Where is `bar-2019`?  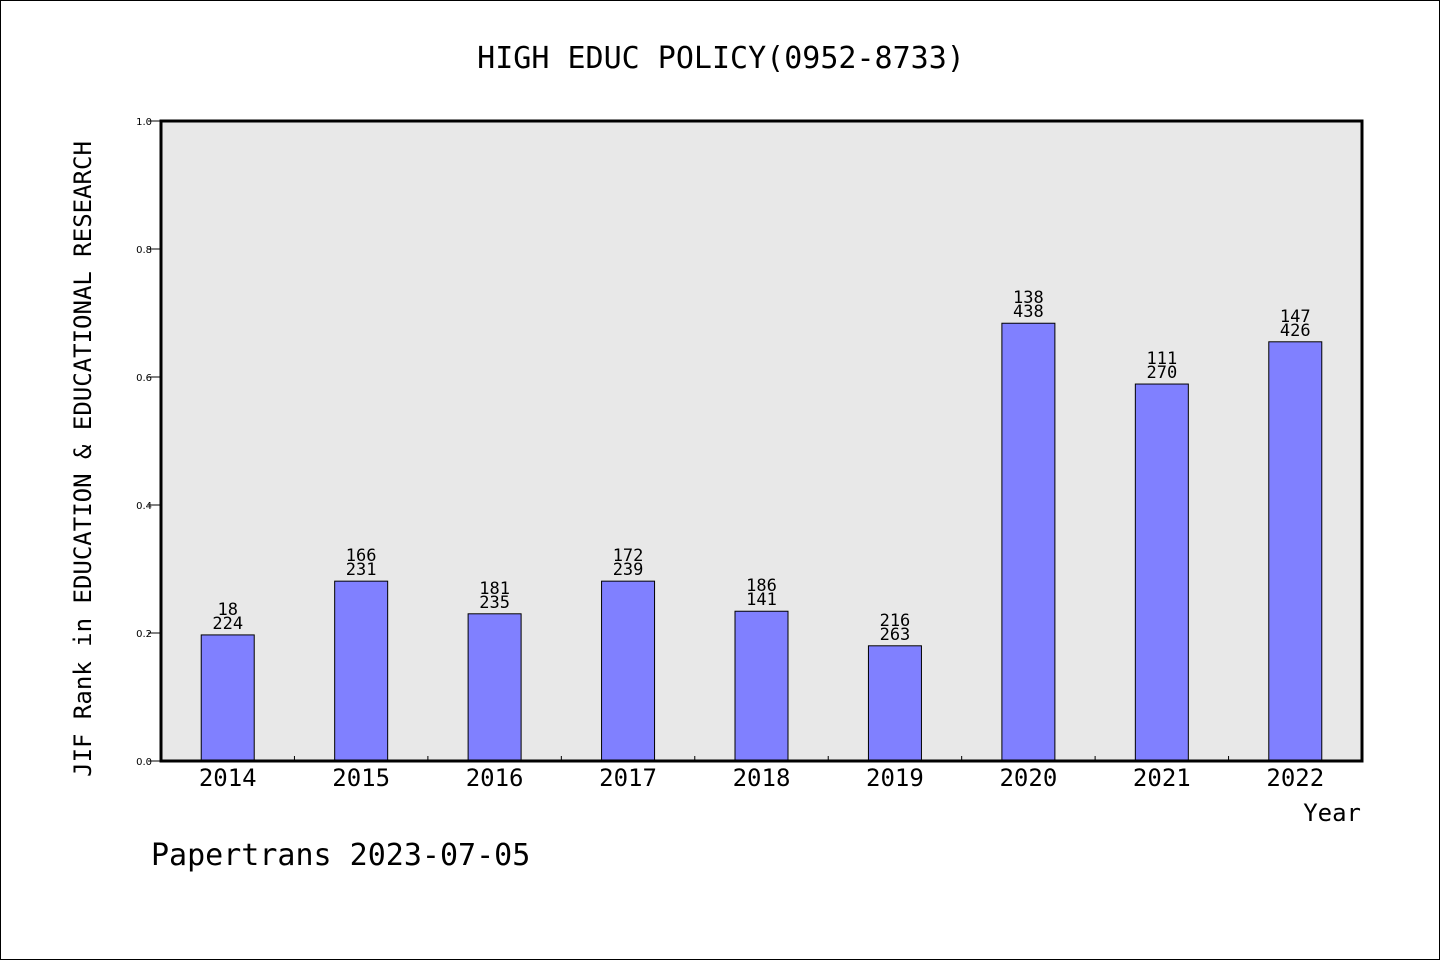
bar-2019 is located at coordinates (894, 703).